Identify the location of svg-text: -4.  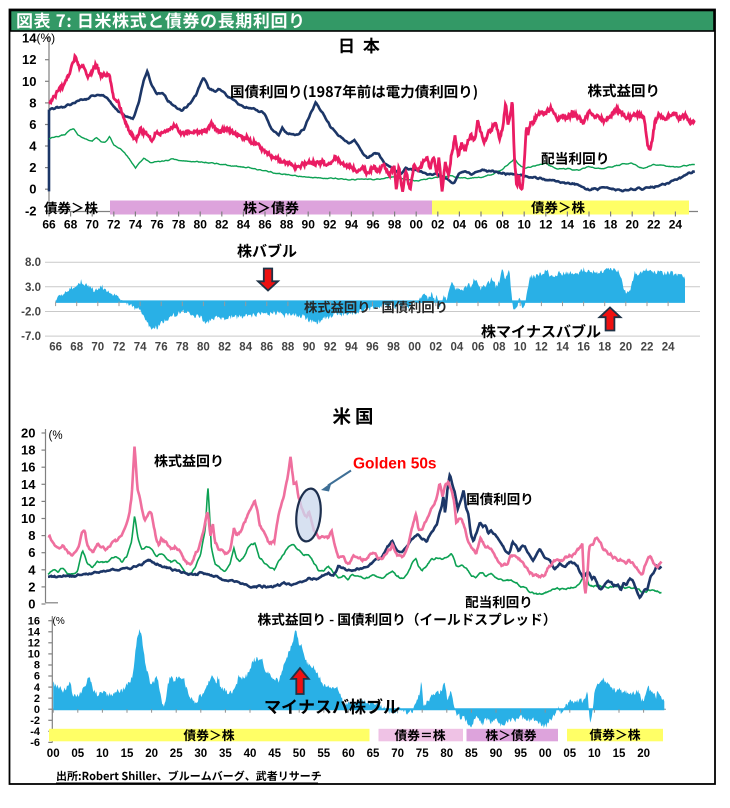
(35, 732).